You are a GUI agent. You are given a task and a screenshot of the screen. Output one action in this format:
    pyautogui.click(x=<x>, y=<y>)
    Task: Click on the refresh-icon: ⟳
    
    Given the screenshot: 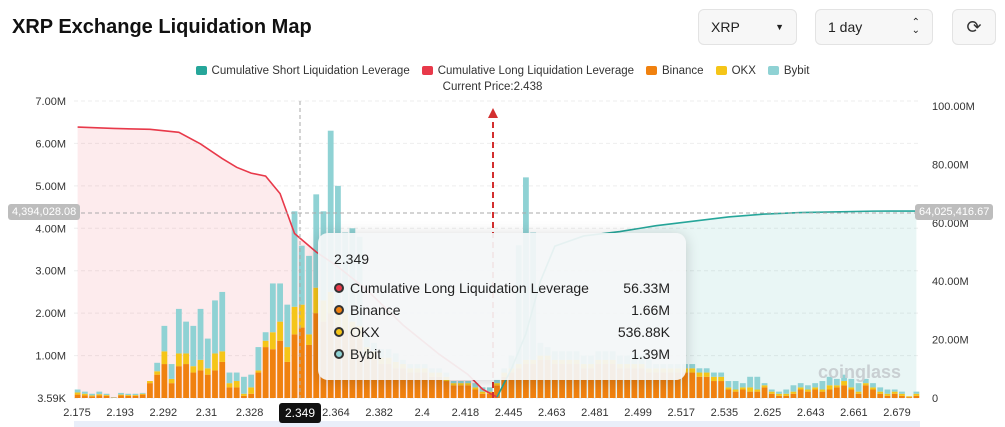 What is the action you would take?
    pyautogui.click(x=974, y=26)
    